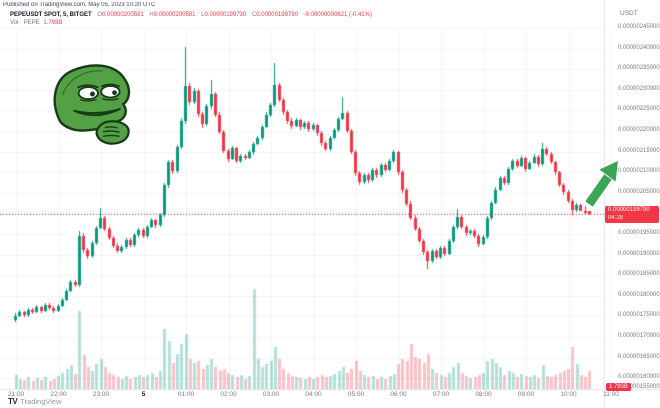 Image resolution: width=660 pixels, height=408 pixels. What do you see at coordinates (356, 394) in the screenshot?
I see `time-axis-label: 05:00` at bounding box center [356, 394].